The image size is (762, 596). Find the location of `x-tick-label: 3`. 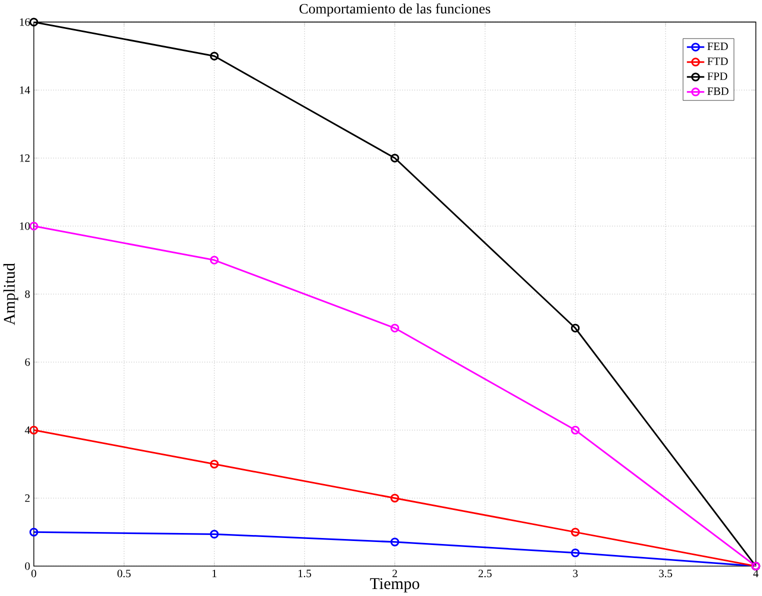

x-tick-label: 3 is located at coordinates (575, 574).